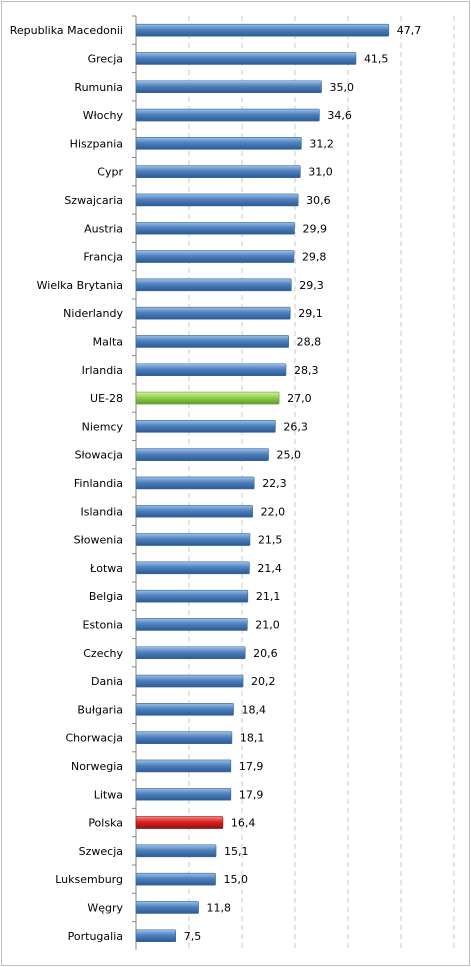  I want to click on data-label: 31,2, so click(321, 143).